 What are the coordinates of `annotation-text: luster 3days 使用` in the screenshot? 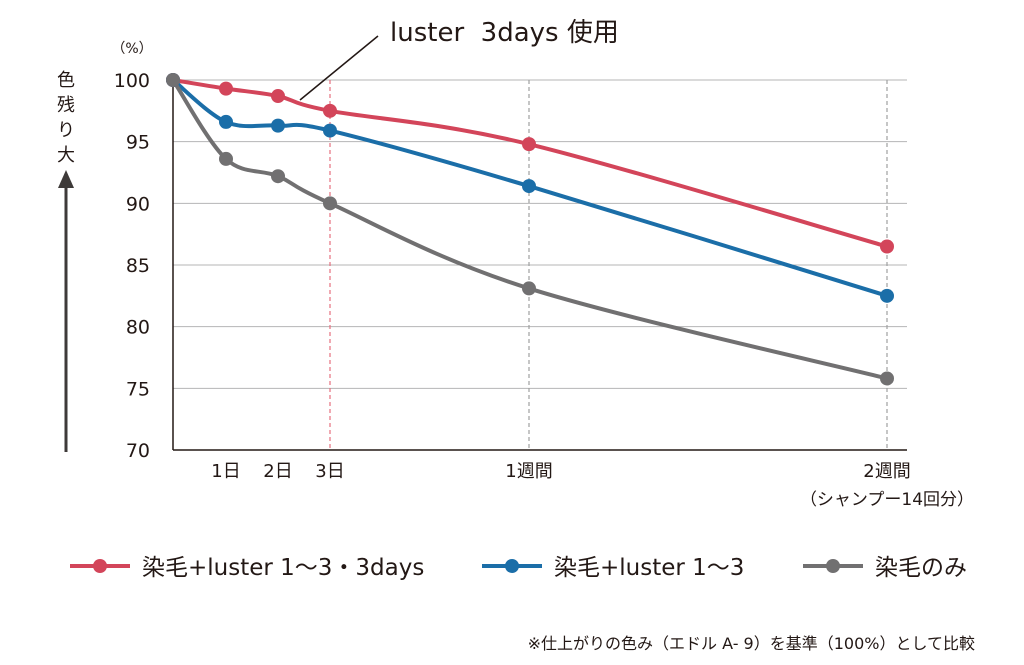 It's located at (504, 33).